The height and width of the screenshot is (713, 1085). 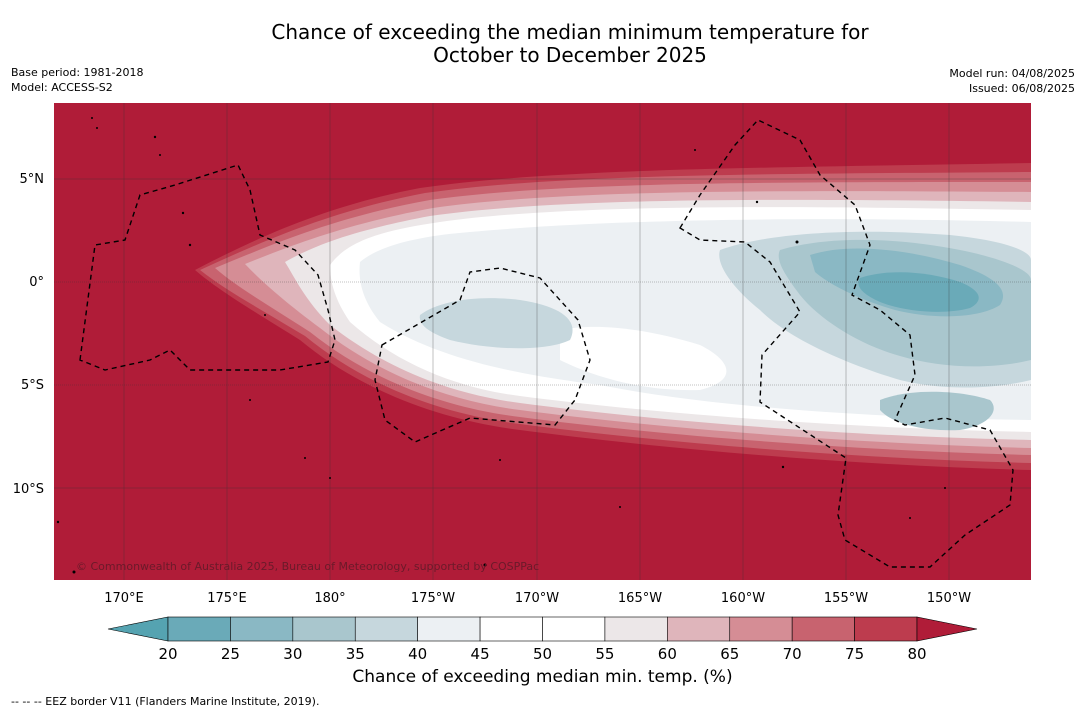 What do you see at coordinates (570, 55) in the screenshot?
I see `title-line-2: October to December 2025` at bounding box center [570, 55].